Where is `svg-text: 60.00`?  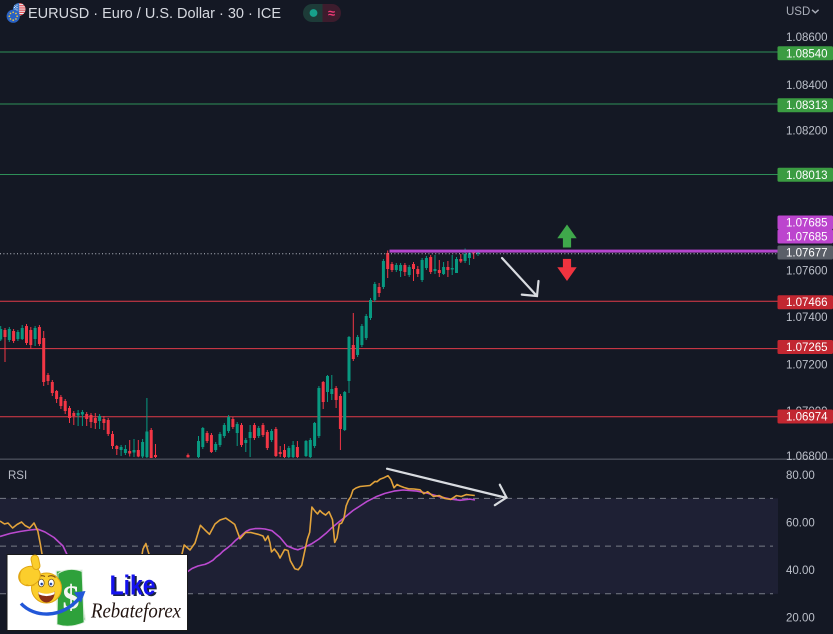
svg-text: 60.00 is located at coordinates (800, 523).